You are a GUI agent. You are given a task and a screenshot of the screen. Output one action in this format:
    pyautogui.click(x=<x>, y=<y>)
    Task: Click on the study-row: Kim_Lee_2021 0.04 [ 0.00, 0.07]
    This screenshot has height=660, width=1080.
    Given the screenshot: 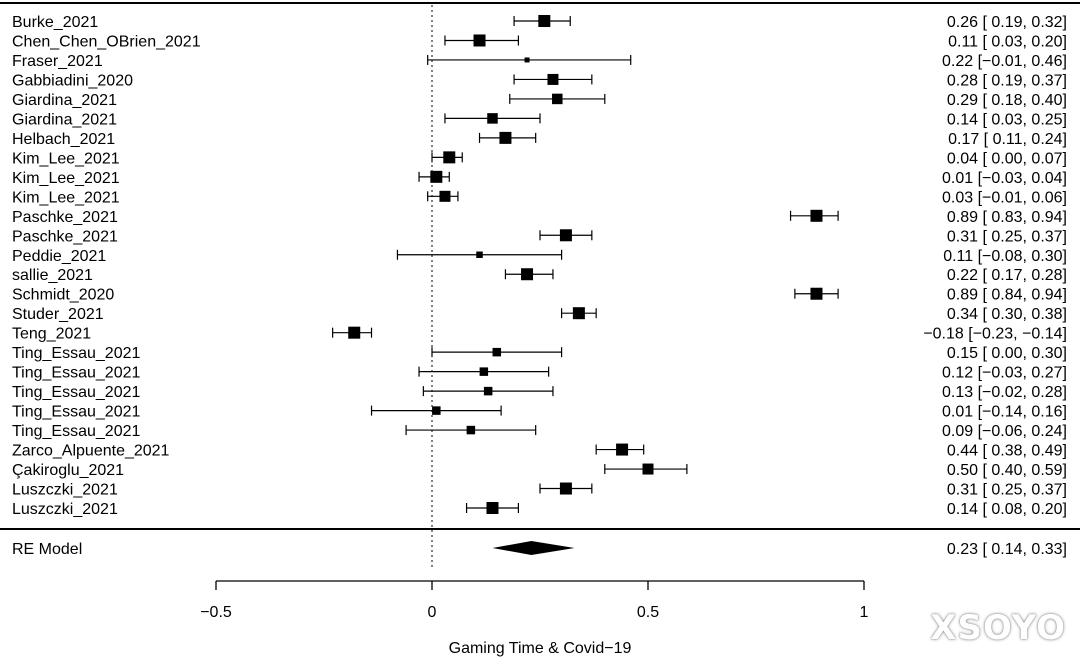 What is the action you would take?
    pyautogui.click(x=539, y=158)
    